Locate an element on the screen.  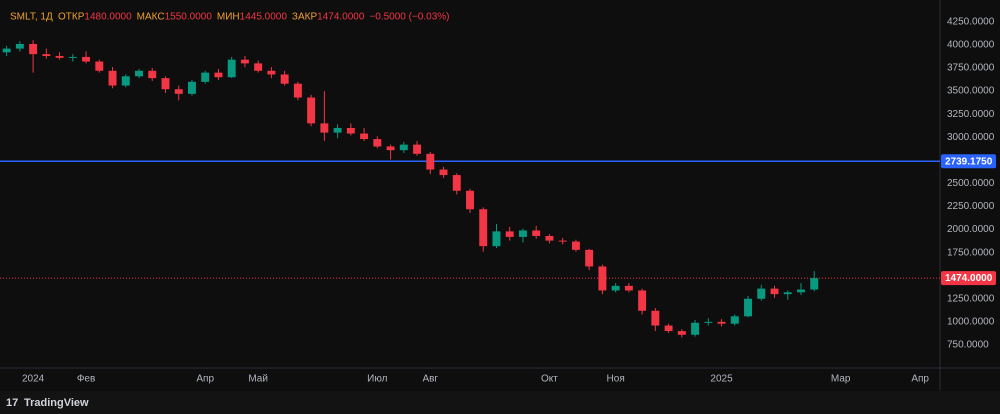
y-tick-label: 4000.0000 is located at coordinates (971, 45).